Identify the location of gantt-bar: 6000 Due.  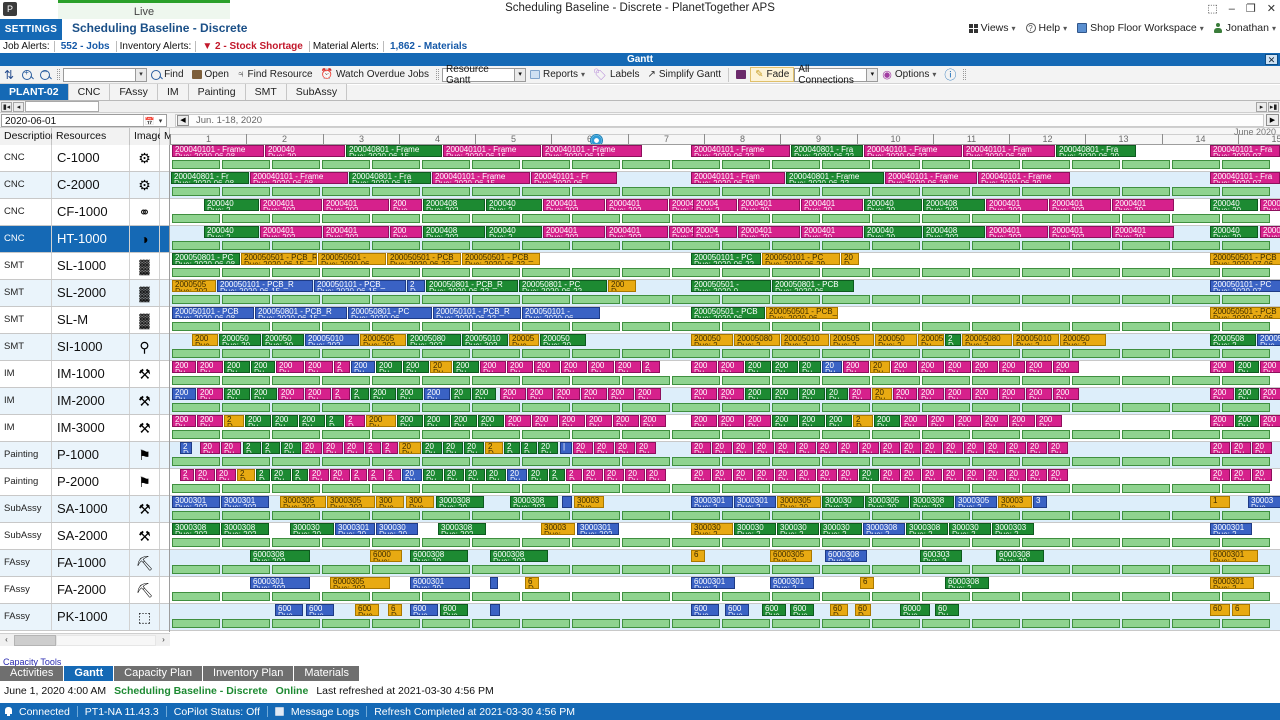
(915, 610).